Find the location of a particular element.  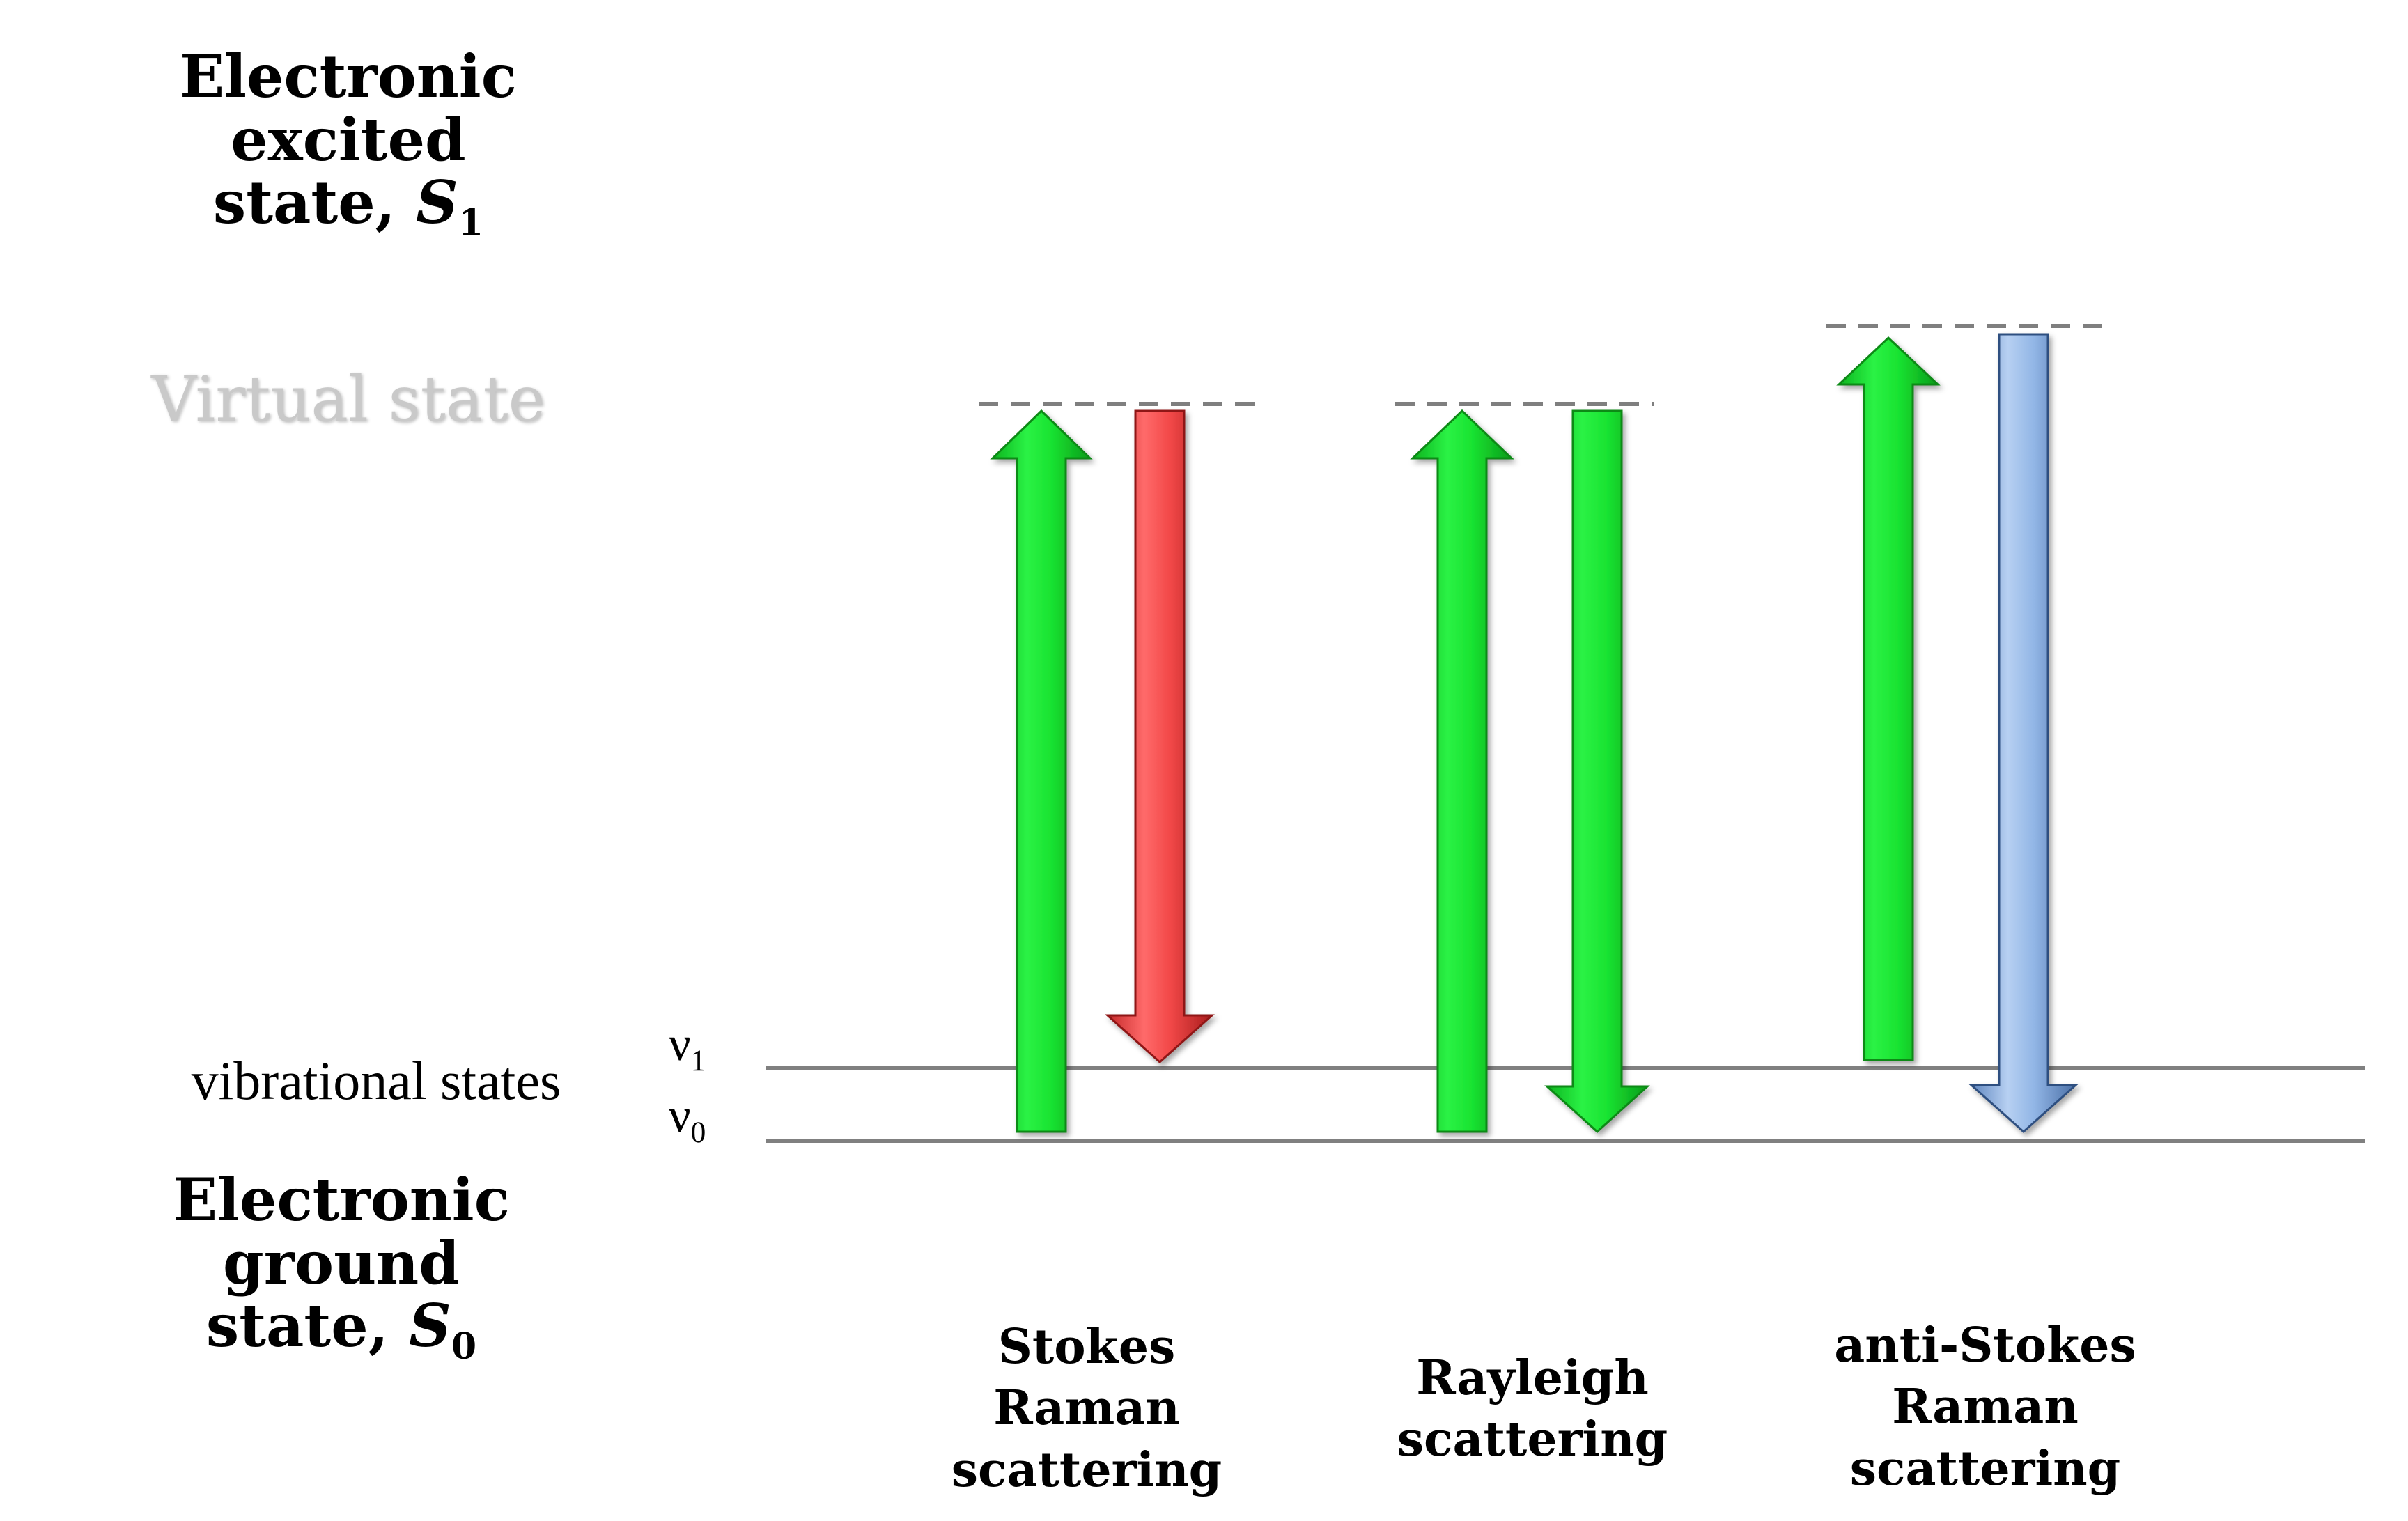

rayleigh-label: Rayleigh scattering is located at coordinates (1532, 1409).